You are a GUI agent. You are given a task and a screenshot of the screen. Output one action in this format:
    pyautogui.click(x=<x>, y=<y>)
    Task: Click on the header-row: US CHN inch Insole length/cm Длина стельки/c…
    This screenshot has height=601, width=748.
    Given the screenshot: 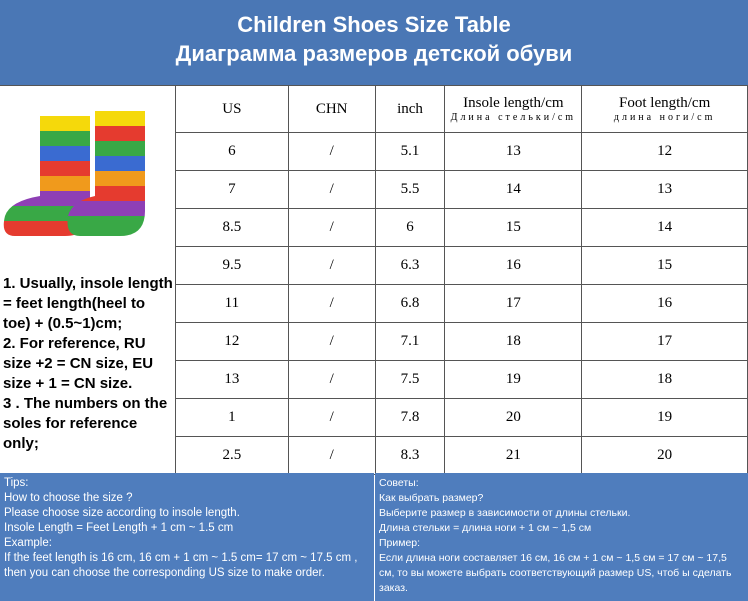 What is the action you would take?
    pyautogui.click(x=461, y=109)
    